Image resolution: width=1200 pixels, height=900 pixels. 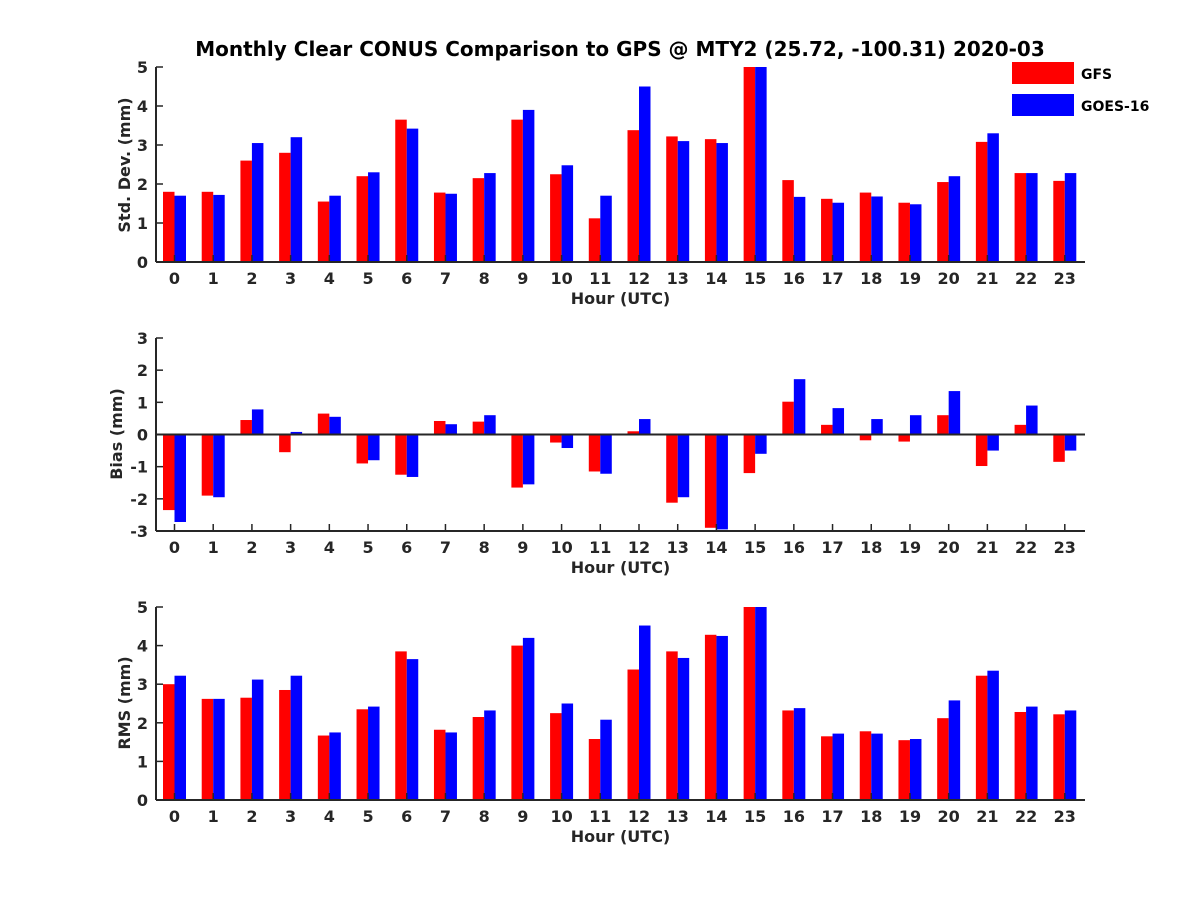 I want to click on y-tick-label: 0, so click(x=142, y=800).